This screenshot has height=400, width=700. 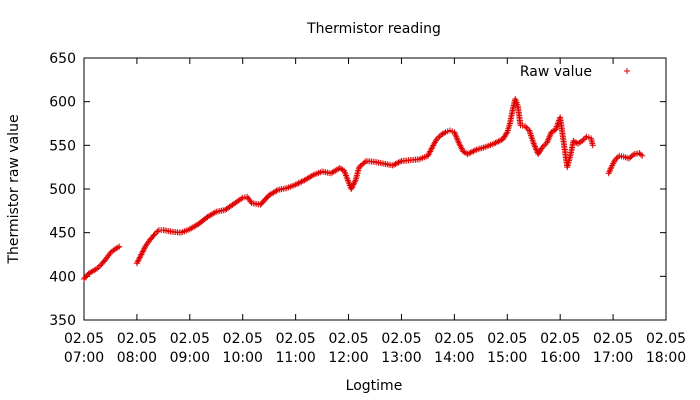 I want to click on x-tick-label: 02.05 13:00, so click(x=401, y=348).